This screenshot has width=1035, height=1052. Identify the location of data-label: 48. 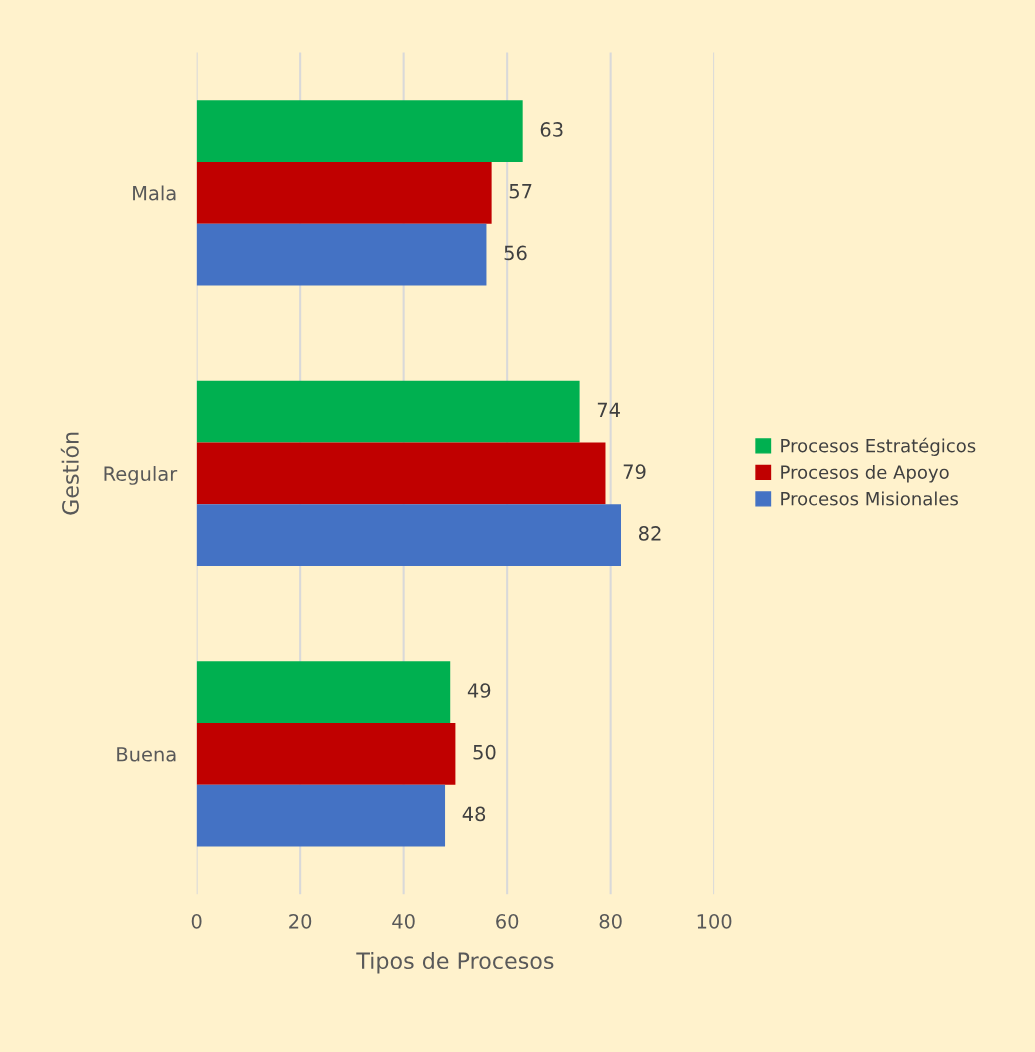
(474, 814).